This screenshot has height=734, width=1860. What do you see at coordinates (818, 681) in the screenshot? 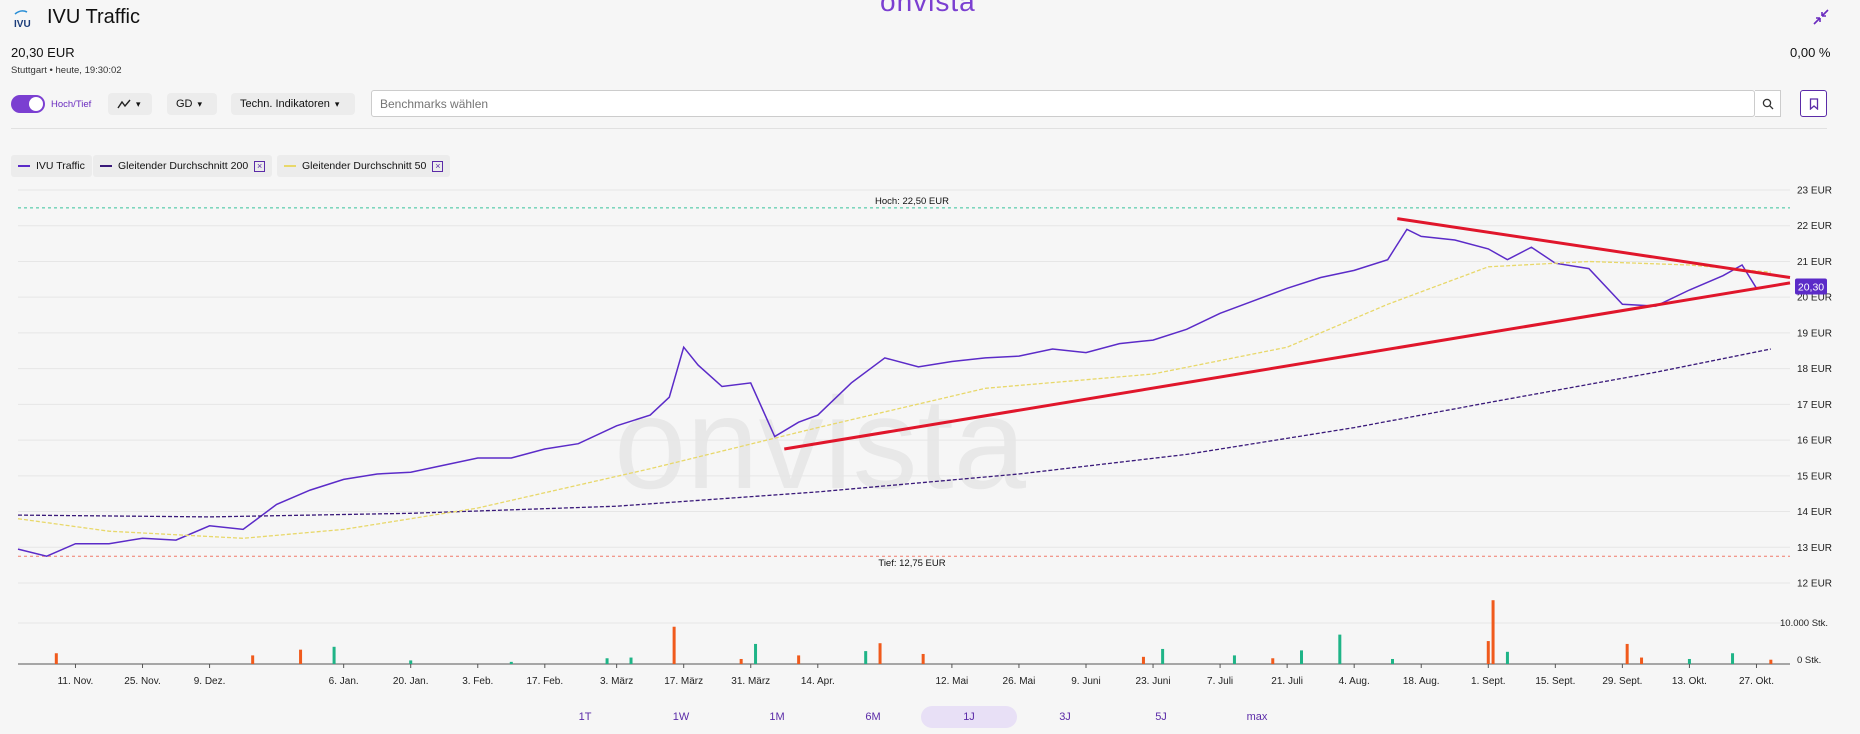
I see `x-tick-label: 14. Apr.` at bounding box center [818, 681].